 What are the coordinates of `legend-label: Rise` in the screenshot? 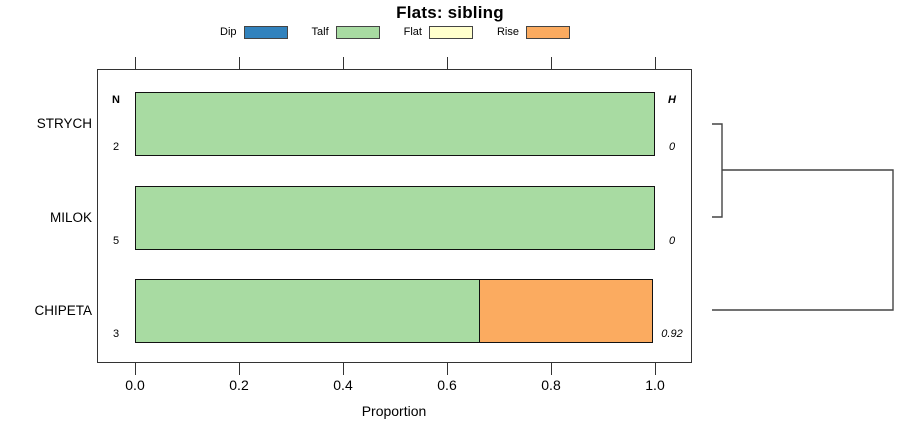 It's located at (507, 32).